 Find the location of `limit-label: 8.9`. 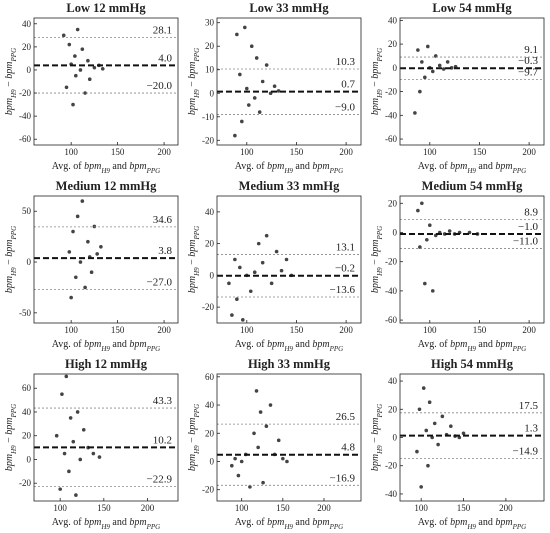

limit-label: 8.9 is located at coordinates (531, 213).